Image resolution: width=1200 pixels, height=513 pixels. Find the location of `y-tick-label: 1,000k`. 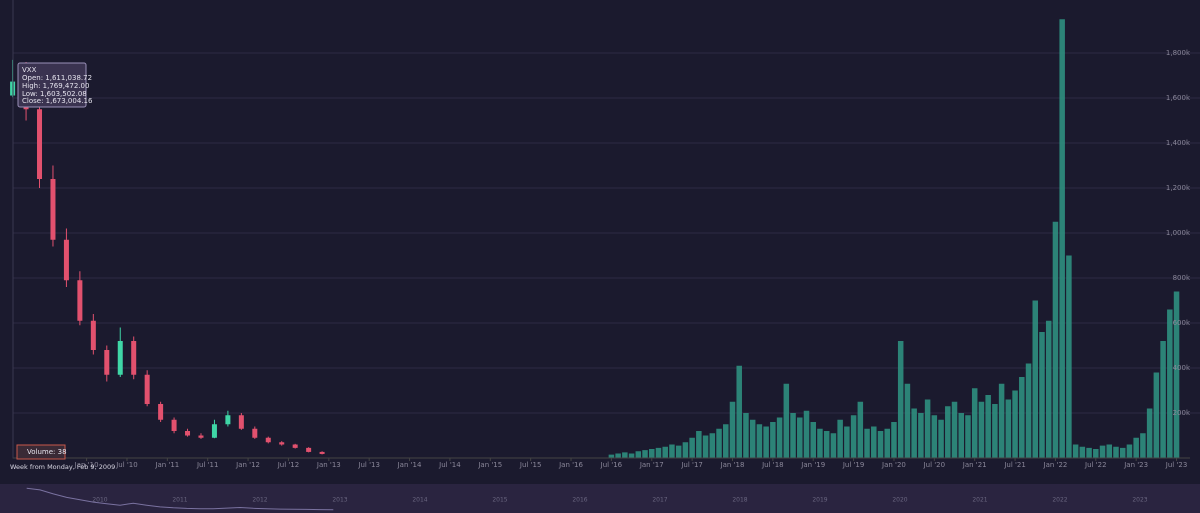

y-tick-label: 1,000k is located at coordinates (1178, 233).